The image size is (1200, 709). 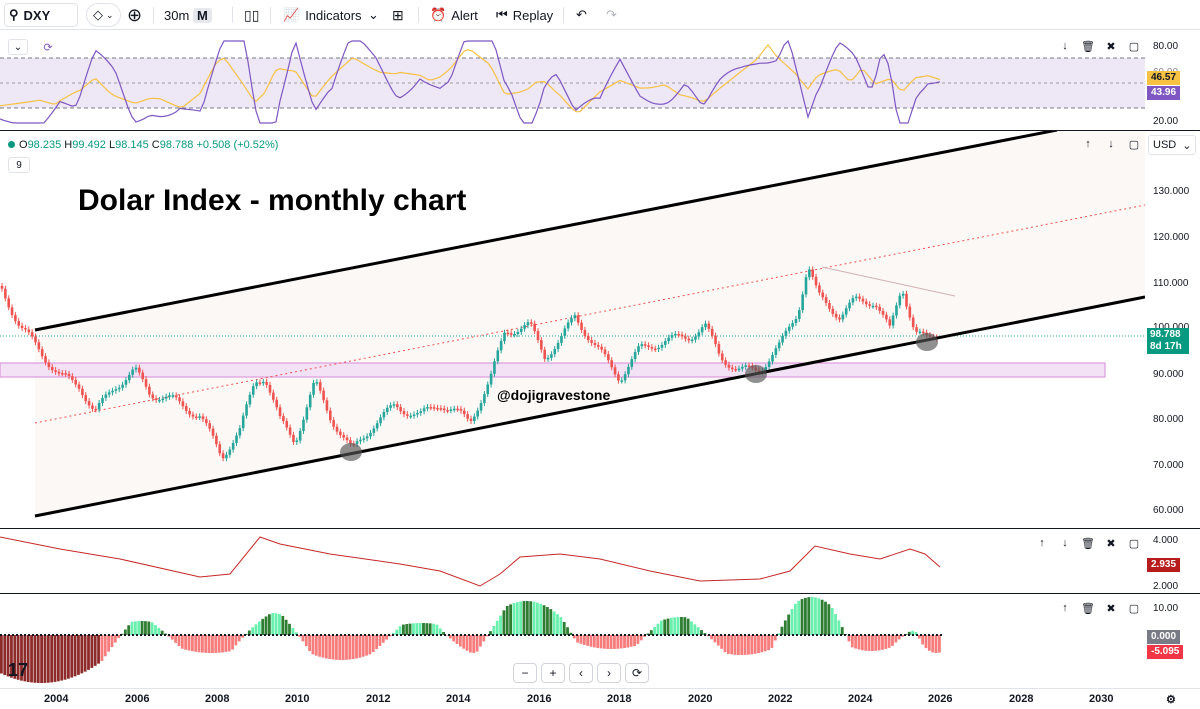 I want to click on last-price-value: 98.788, so click(x=1165, y=334).